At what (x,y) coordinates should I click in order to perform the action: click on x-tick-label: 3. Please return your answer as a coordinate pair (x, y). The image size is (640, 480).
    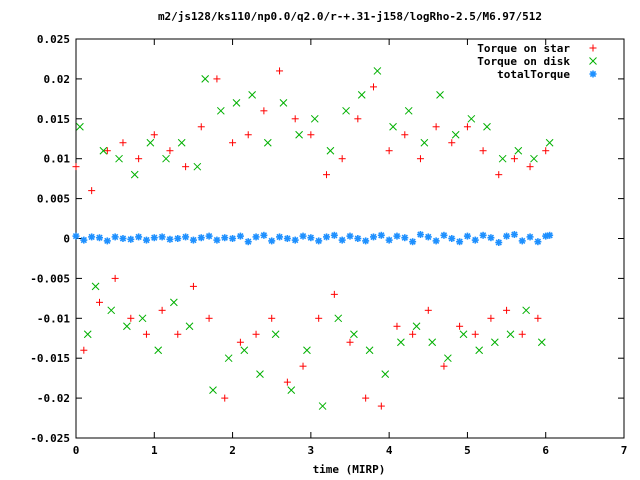
    Looking at the image, I should click on (311, 450).